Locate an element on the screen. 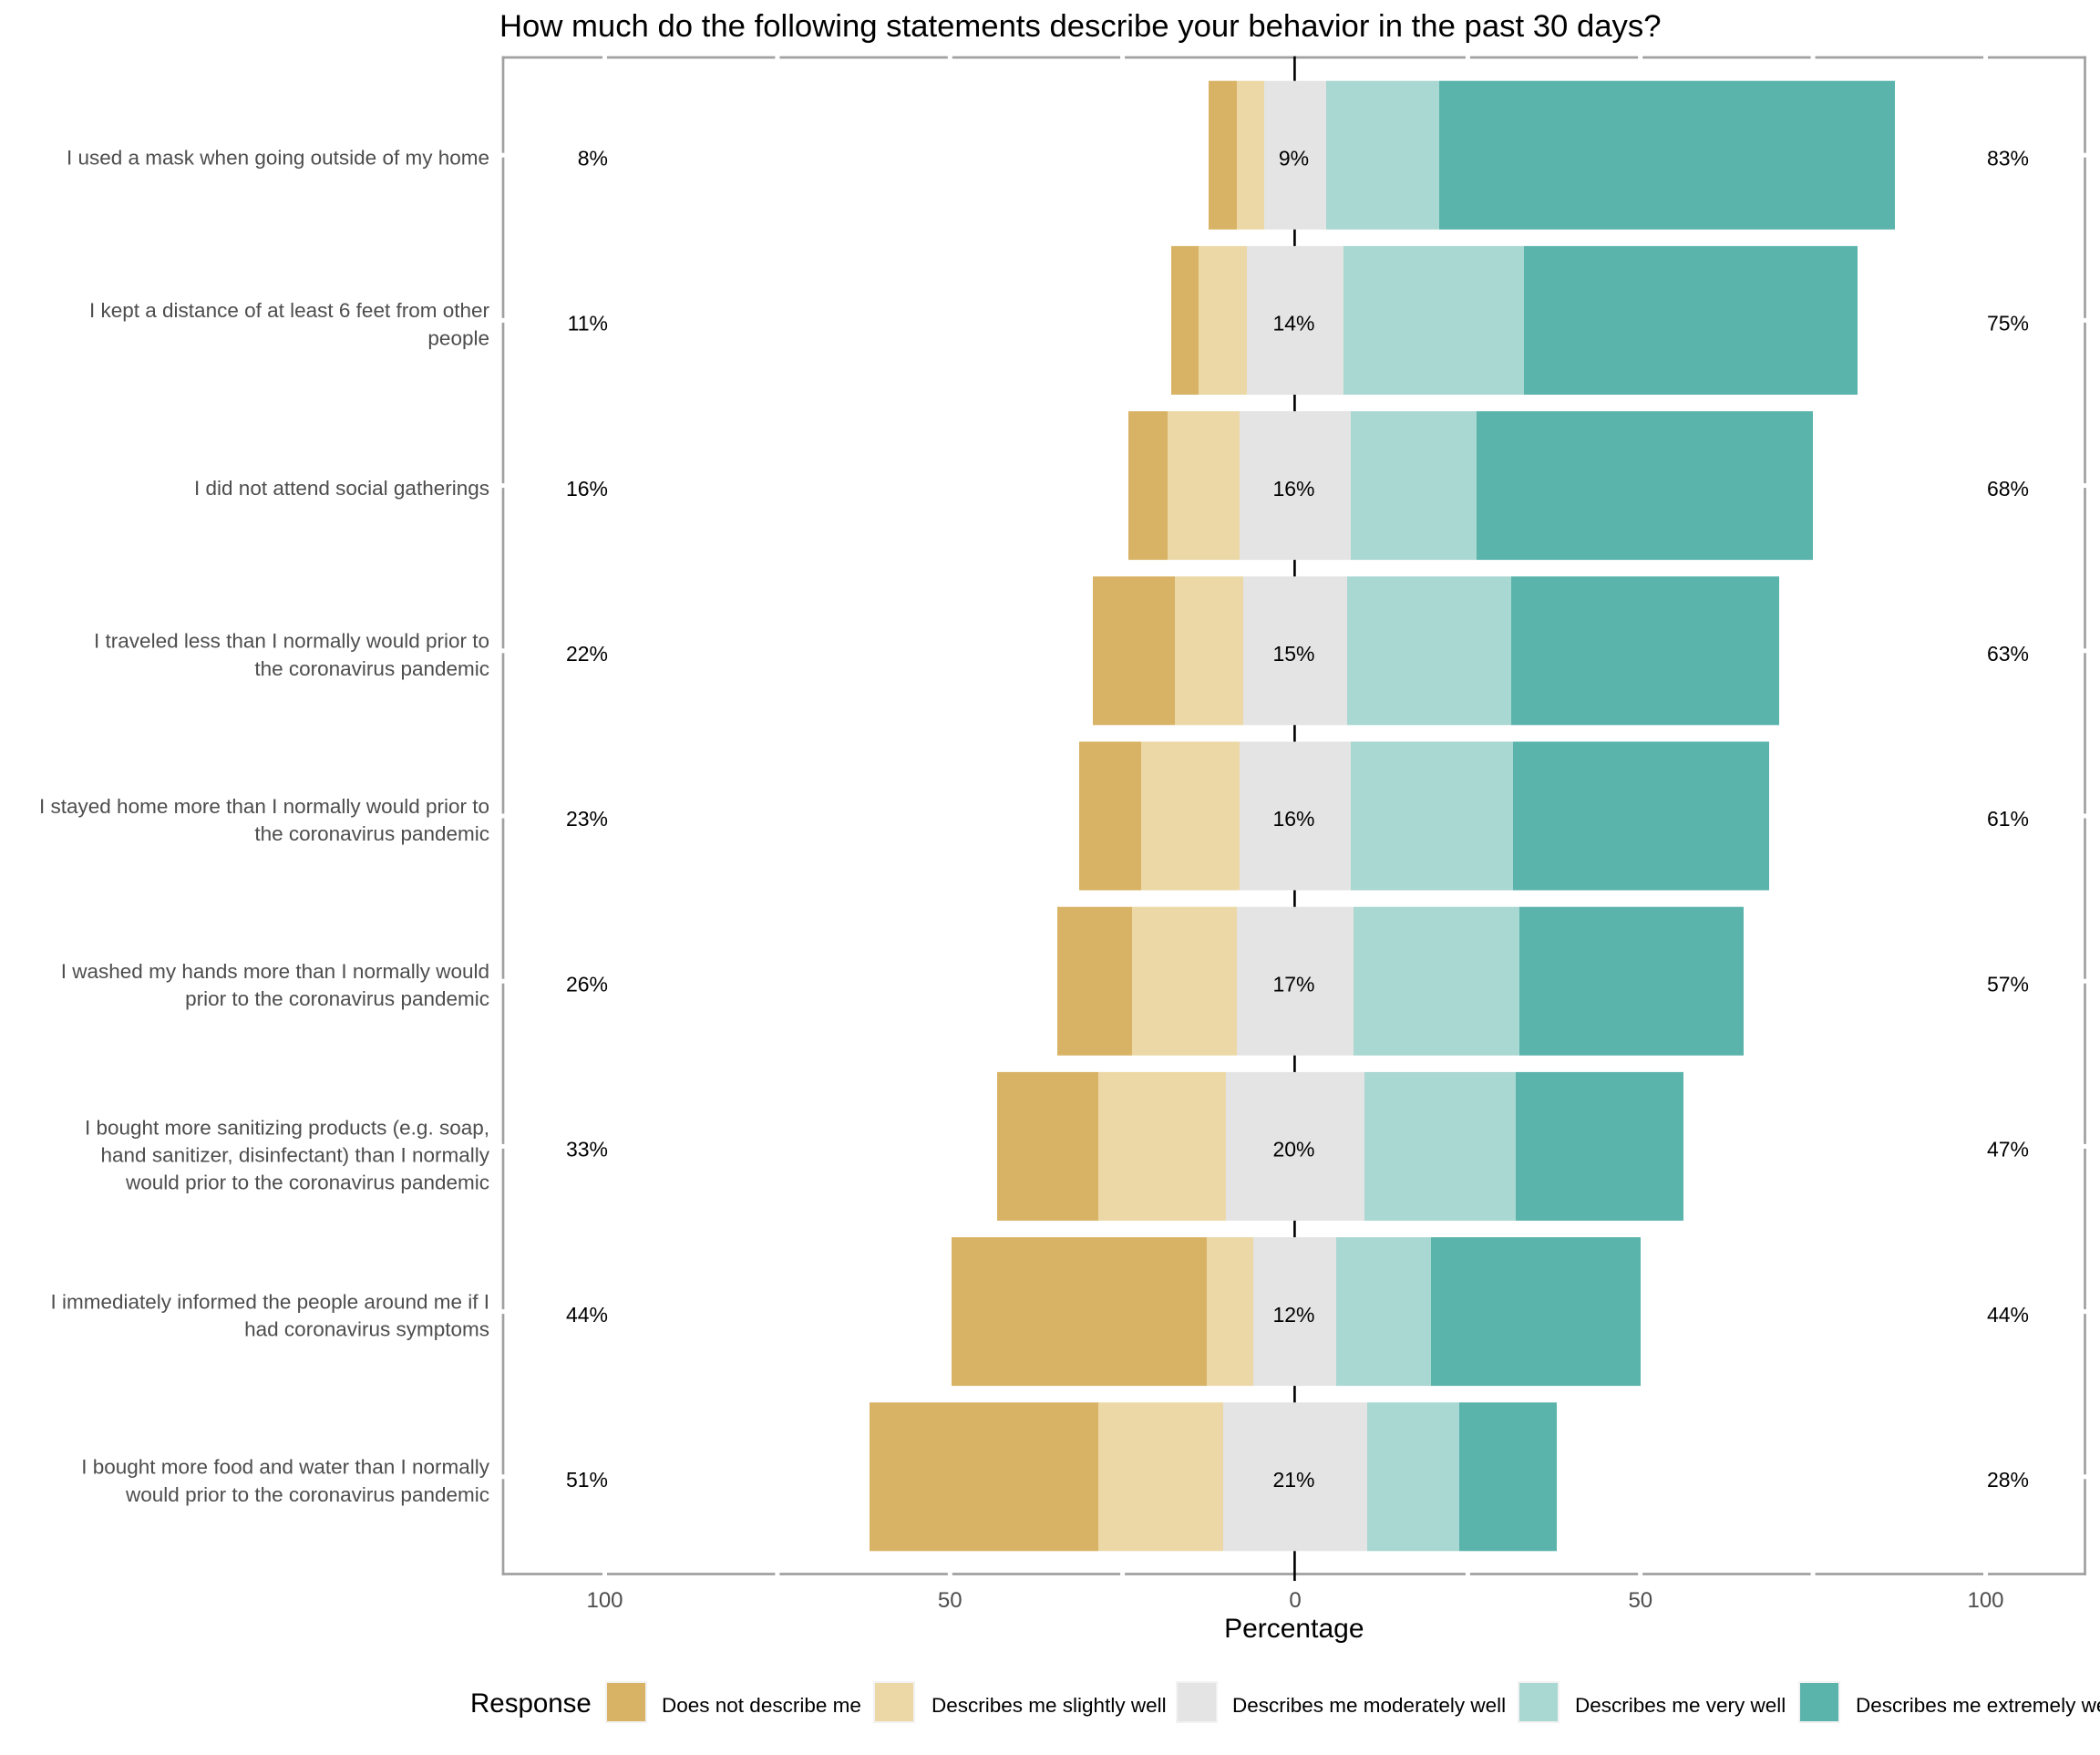 The width and height of the screenshot is (2100, 1755). svg-text: 57% is located at coordinates (2008, 984).